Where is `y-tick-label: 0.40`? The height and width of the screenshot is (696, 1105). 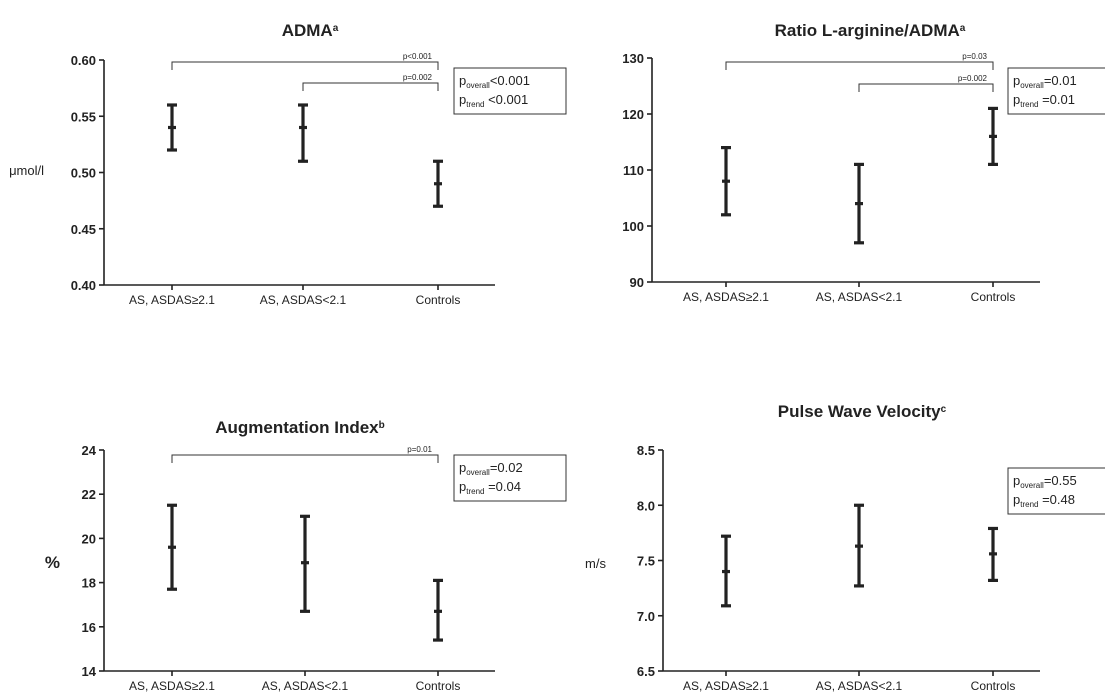
y-tick-label: 0.40 is located at coordinates (83, 285).